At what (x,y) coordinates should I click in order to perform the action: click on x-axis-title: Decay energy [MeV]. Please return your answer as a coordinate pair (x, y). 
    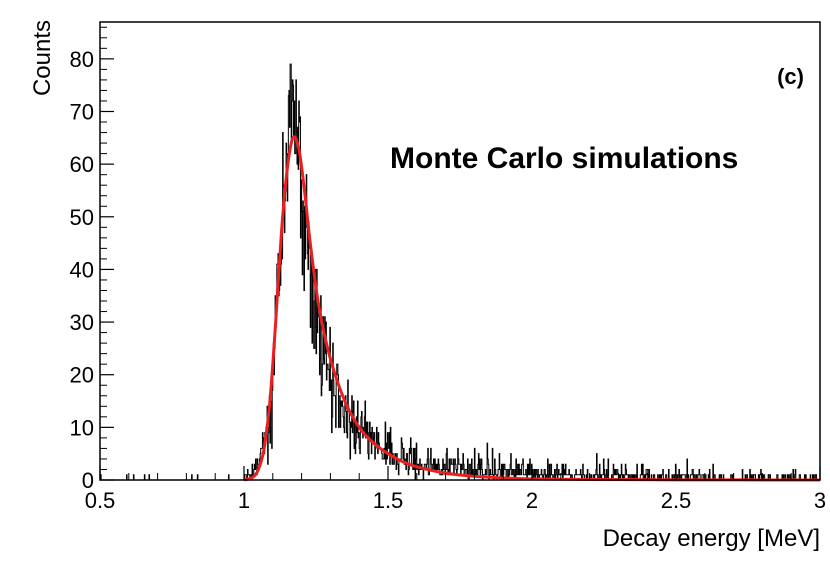
    Looking at the image, I should click on (711, 538).